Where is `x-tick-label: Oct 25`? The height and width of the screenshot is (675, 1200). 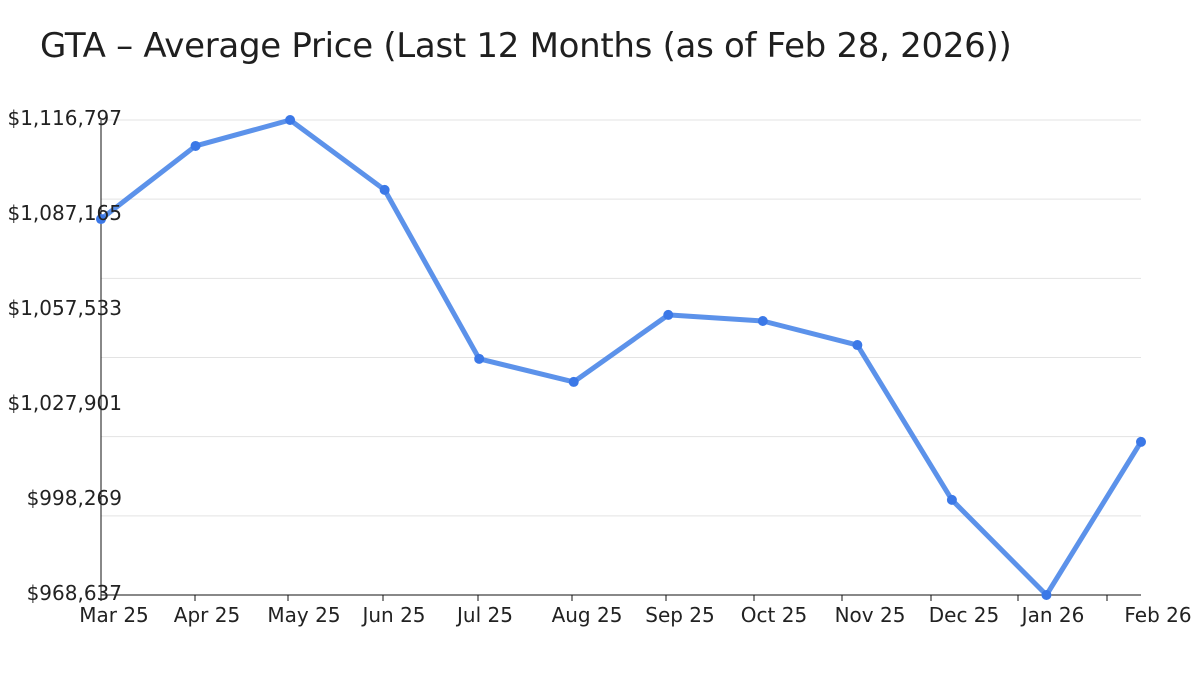 x-tick-label: Oct 25 is located at coordinates (774, 615).